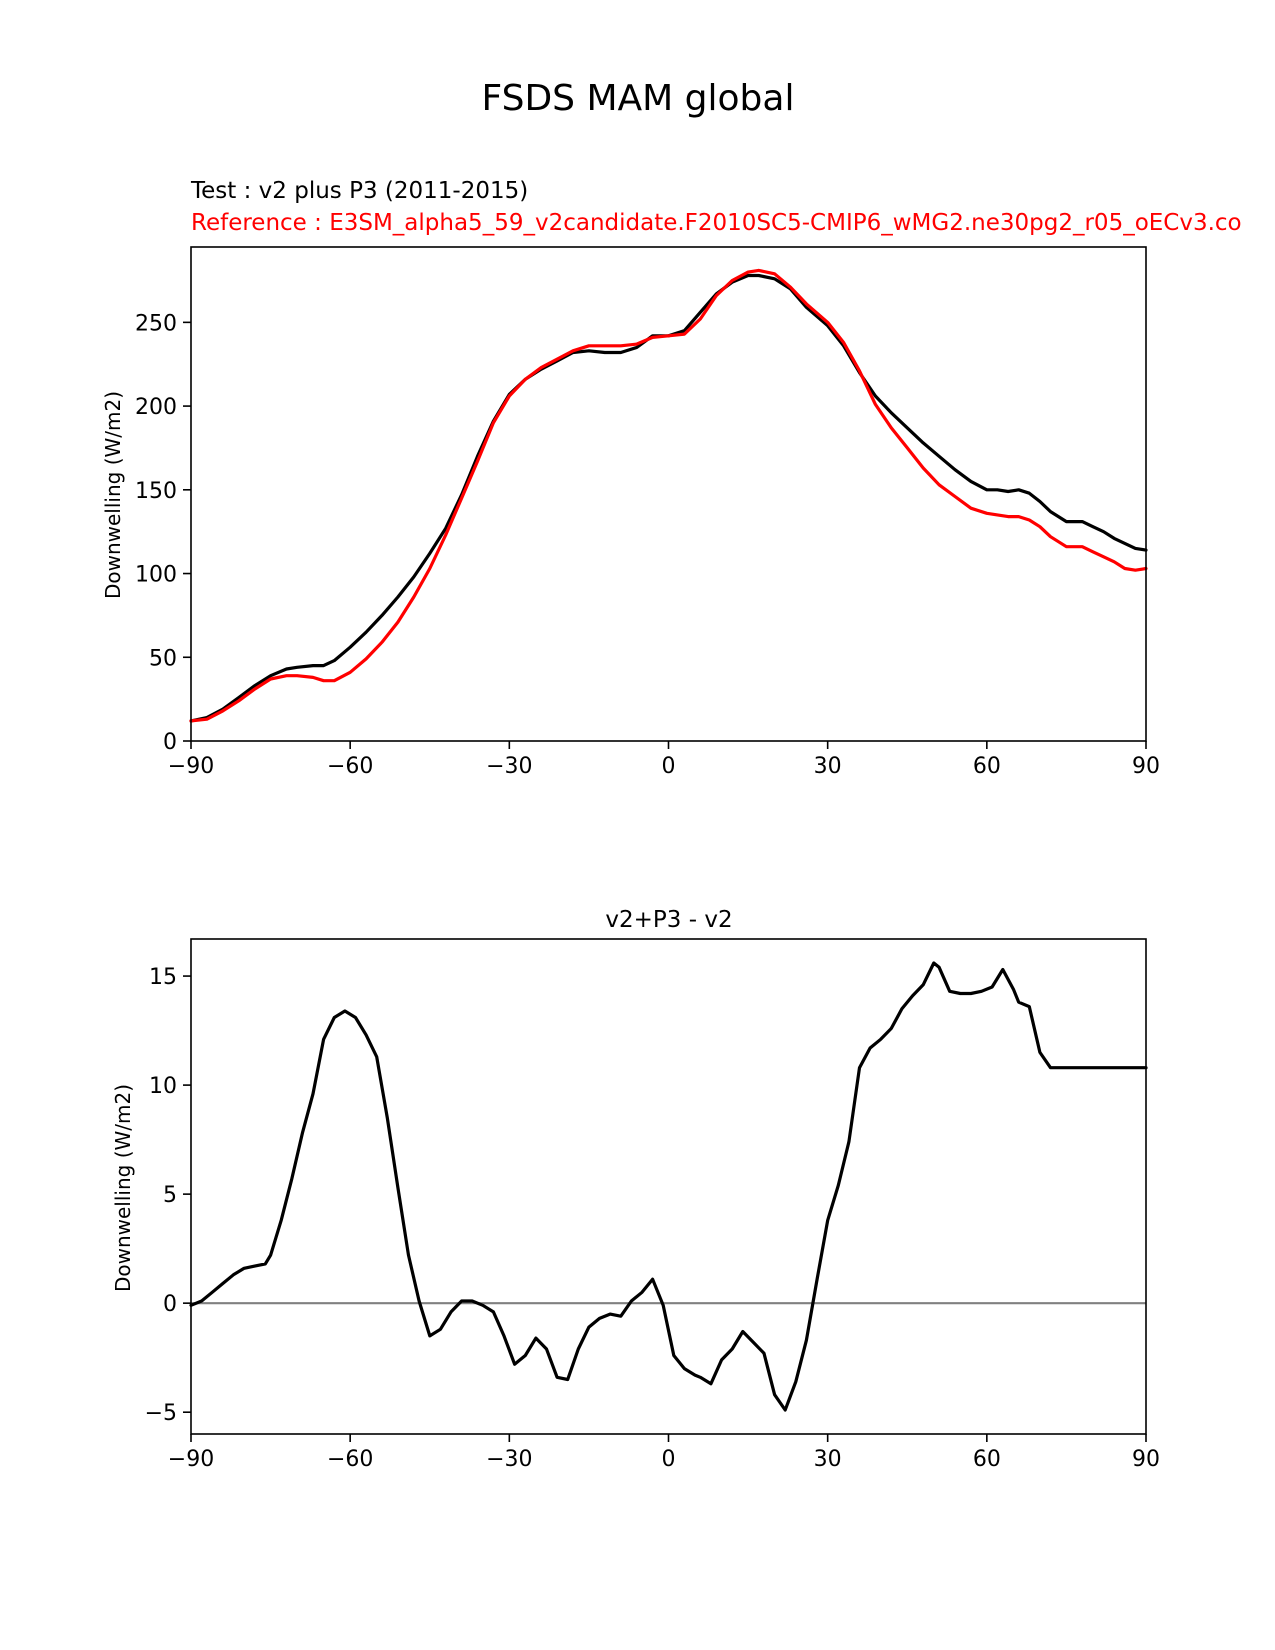 This screenshot has width=1275, height=1650. What do you see at coordinates (163, 977) in the screenshot?
I see `bottom-y-tick-label: 15` at bounding box center [163, 977].